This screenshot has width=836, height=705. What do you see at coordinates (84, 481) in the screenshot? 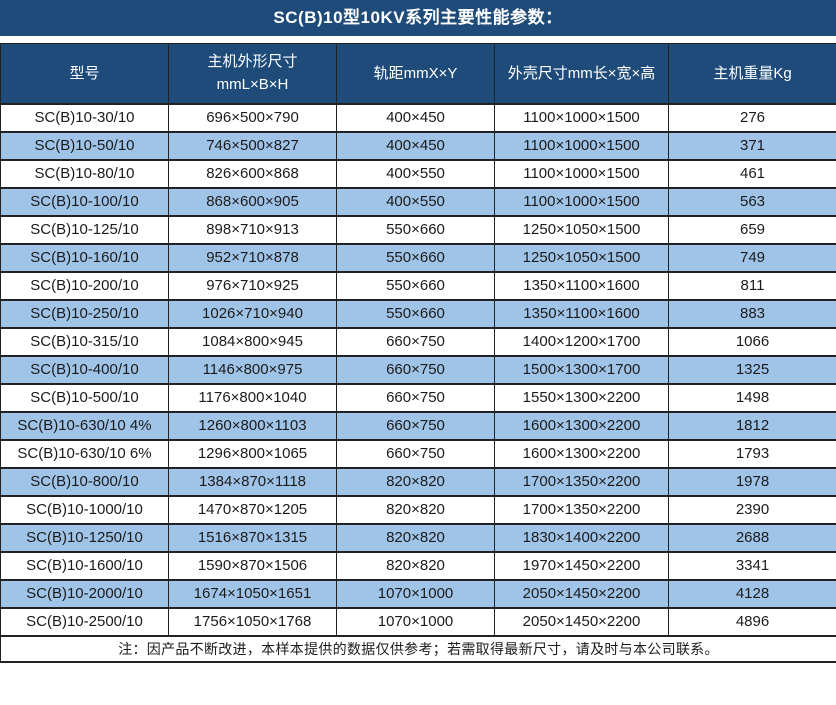
I see `cell-model: SC(B)10-800/10` at bounding box center [84, 481].